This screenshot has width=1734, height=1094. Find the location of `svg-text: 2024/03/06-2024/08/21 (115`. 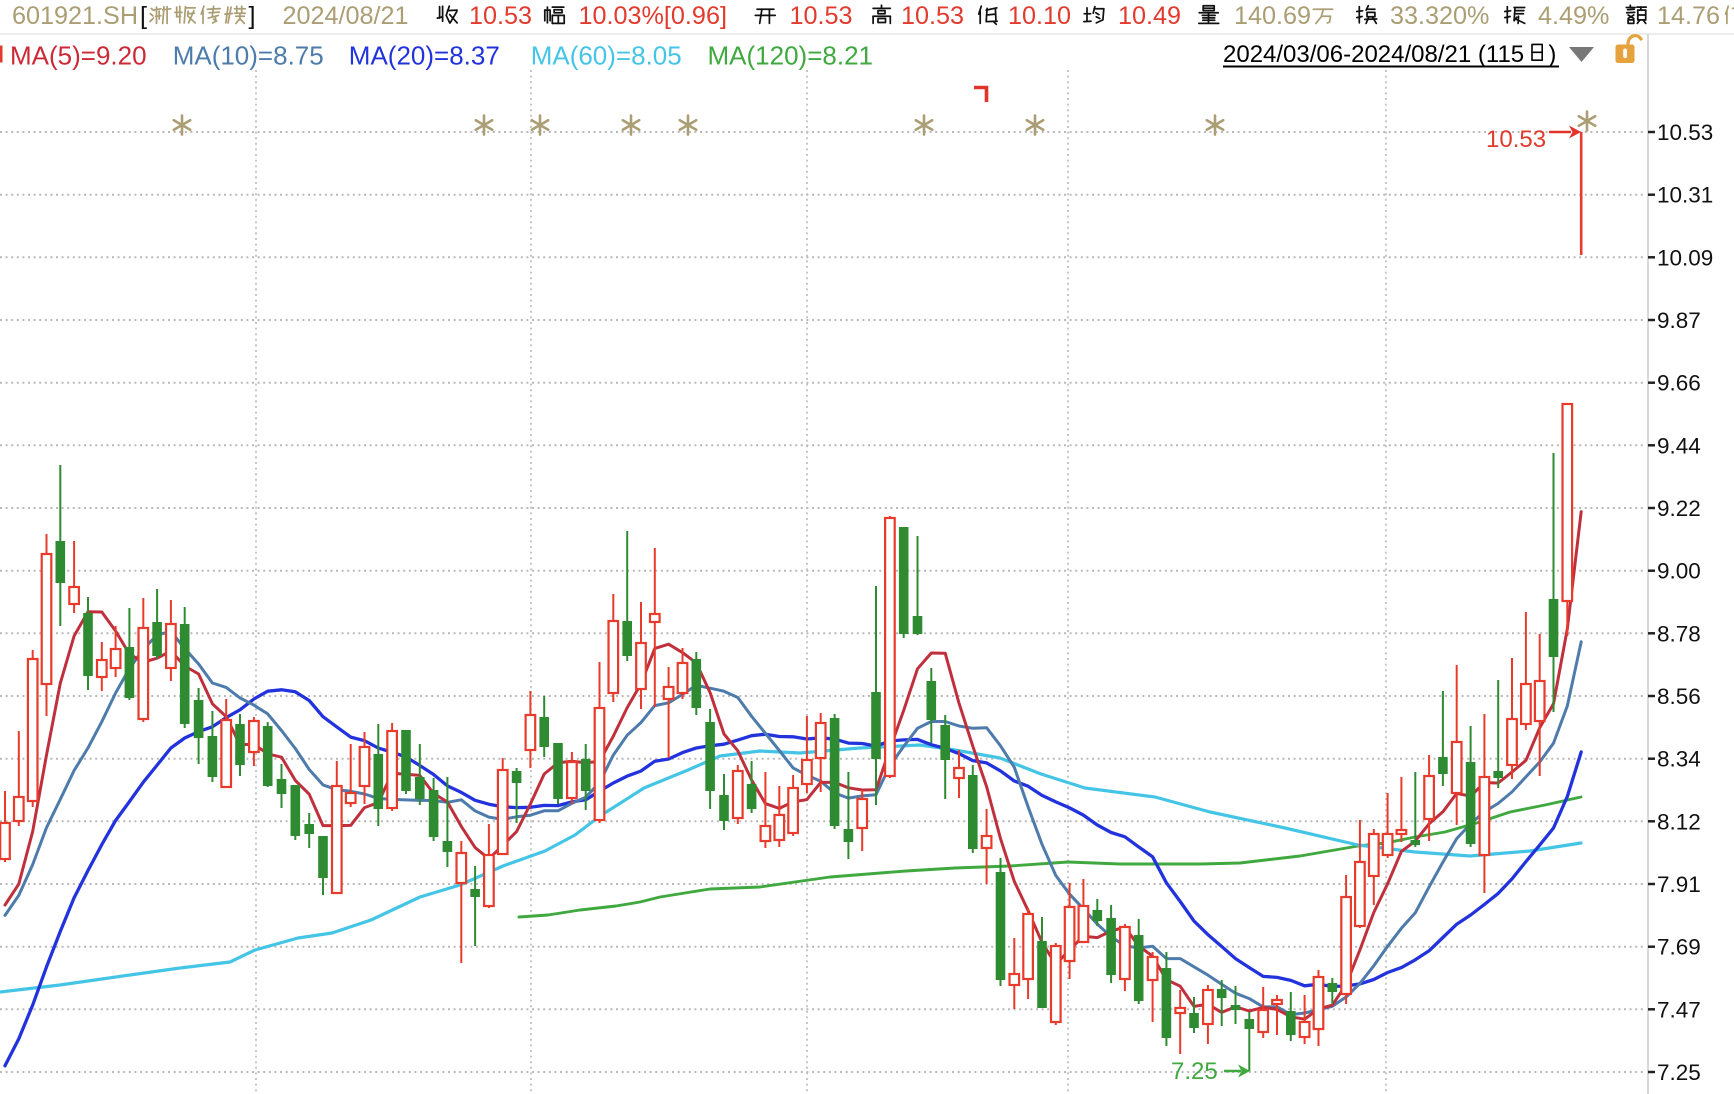

svg-text: 2024/03/06-2024/08/21 (115 is located at coordinates (1373, 54).